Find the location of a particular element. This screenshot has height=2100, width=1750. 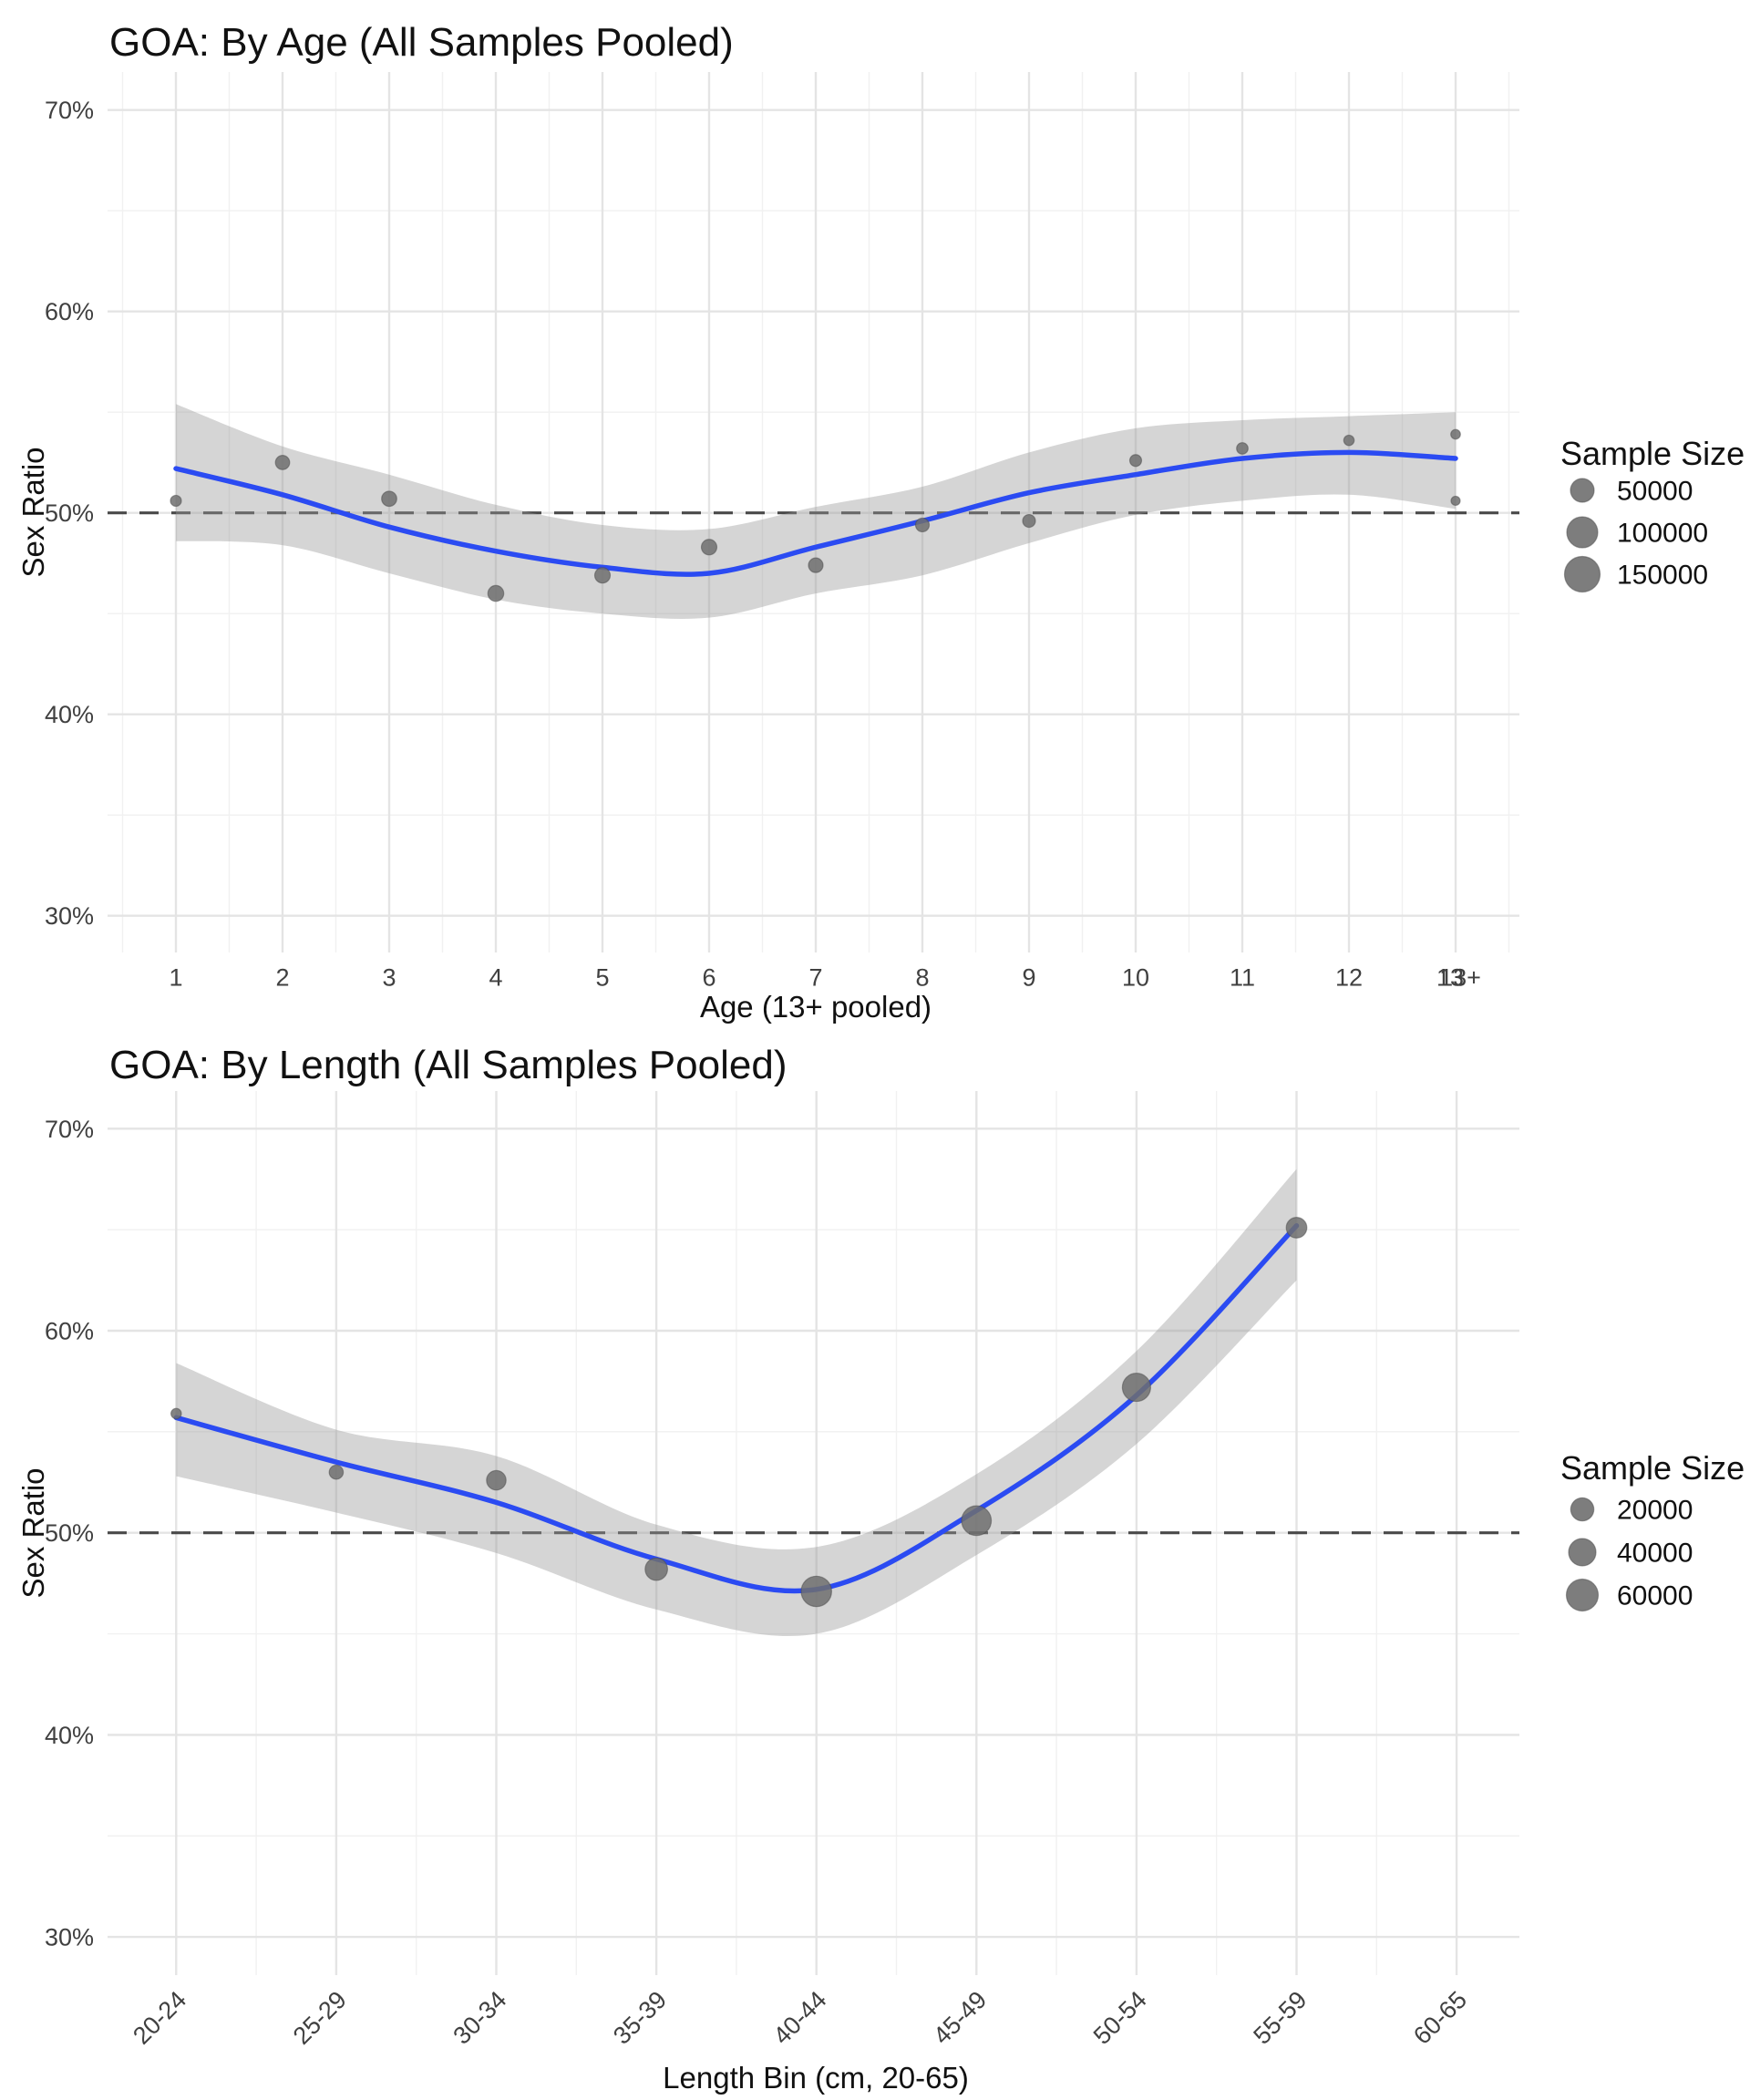

length-xtick-55-59: 55-59 is located at coordinates (1280, 2018).